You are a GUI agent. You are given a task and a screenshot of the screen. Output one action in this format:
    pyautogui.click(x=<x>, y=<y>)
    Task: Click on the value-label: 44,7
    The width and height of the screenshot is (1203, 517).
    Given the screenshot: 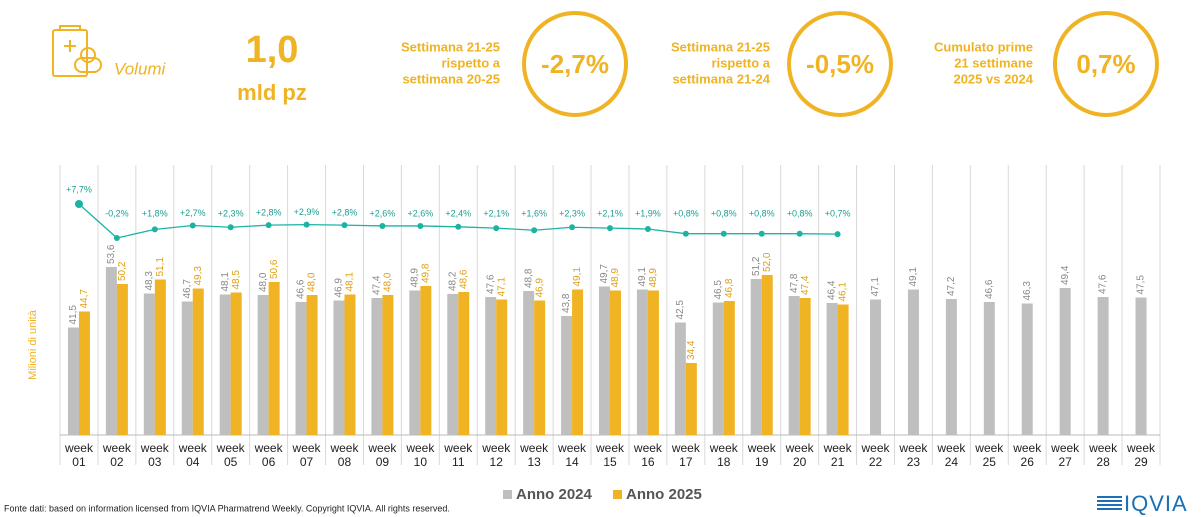 What is the action you would take?
    pyautogui.click(x=84, y=299)
    